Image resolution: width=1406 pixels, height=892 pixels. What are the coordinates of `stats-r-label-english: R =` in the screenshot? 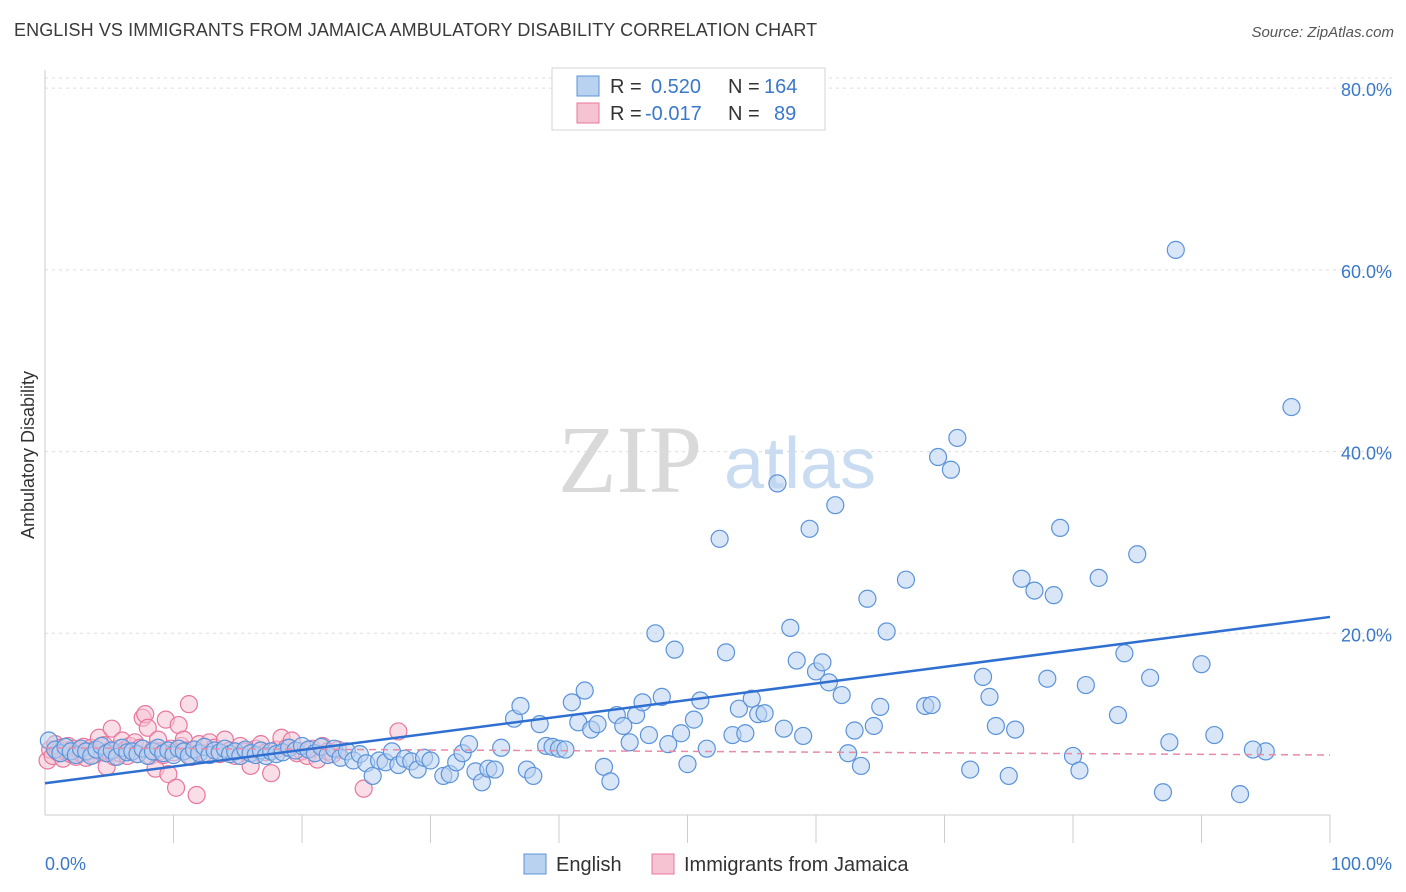 It's located at (626, 87).